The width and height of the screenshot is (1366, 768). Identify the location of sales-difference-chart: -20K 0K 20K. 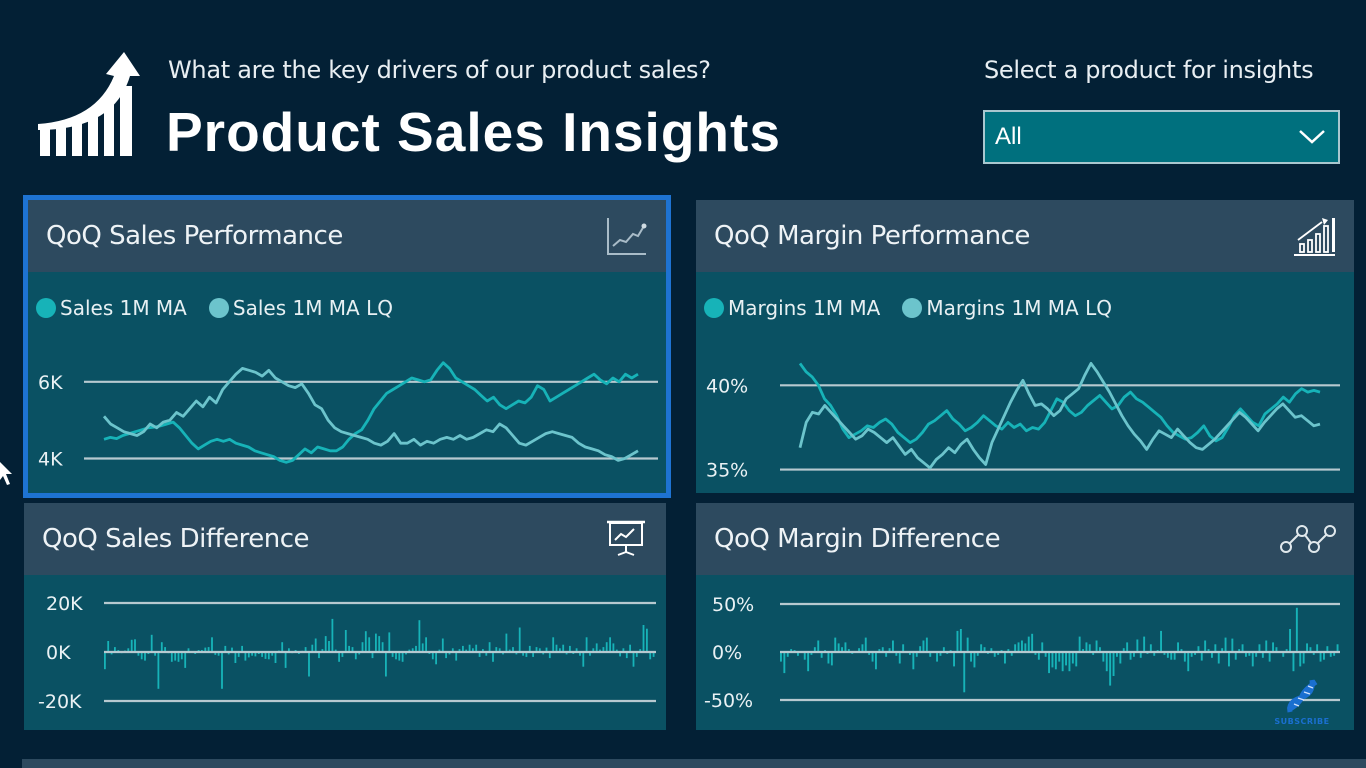
(347, 653).